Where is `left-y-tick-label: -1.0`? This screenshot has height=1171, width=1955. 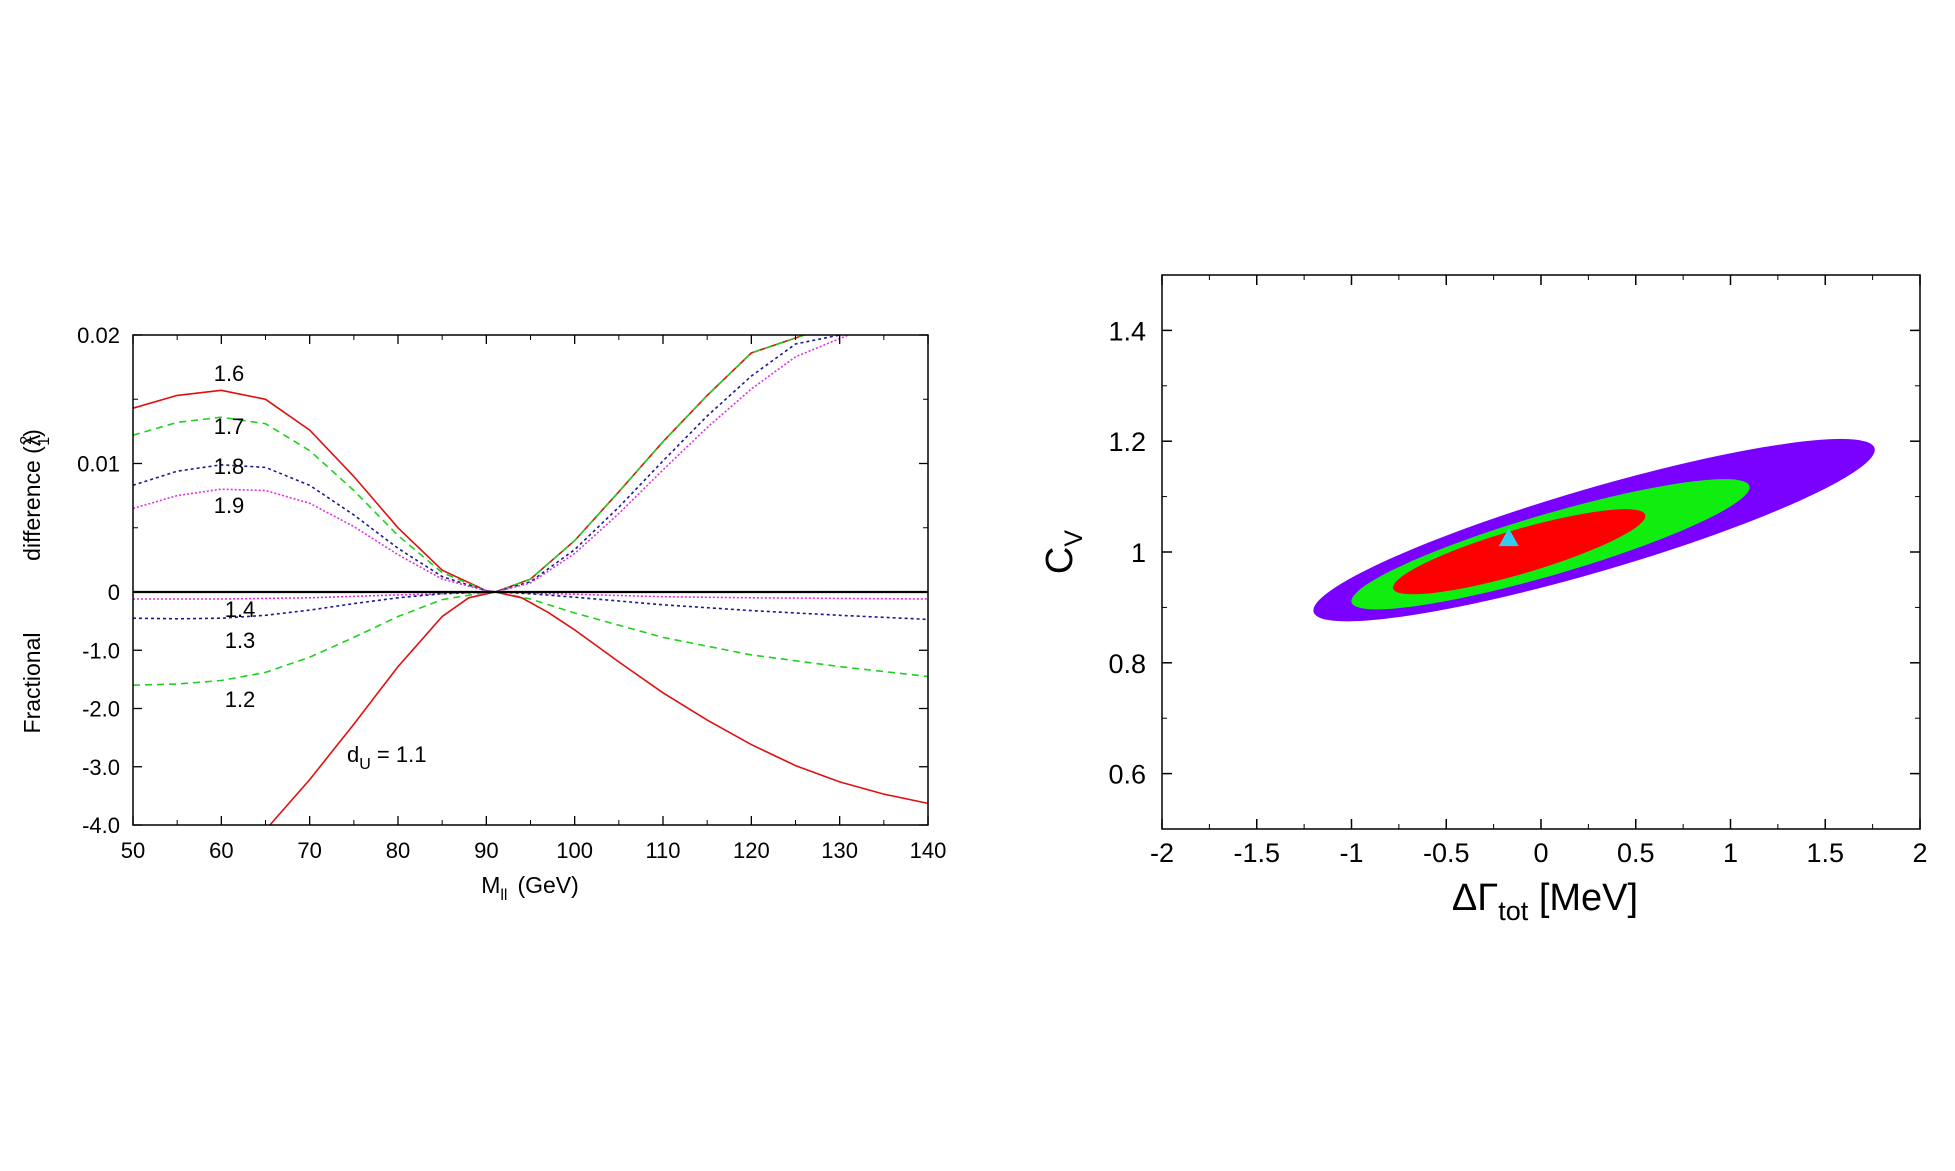
left-y-tick-label: -1.0 is located at coordinates (101, 650).